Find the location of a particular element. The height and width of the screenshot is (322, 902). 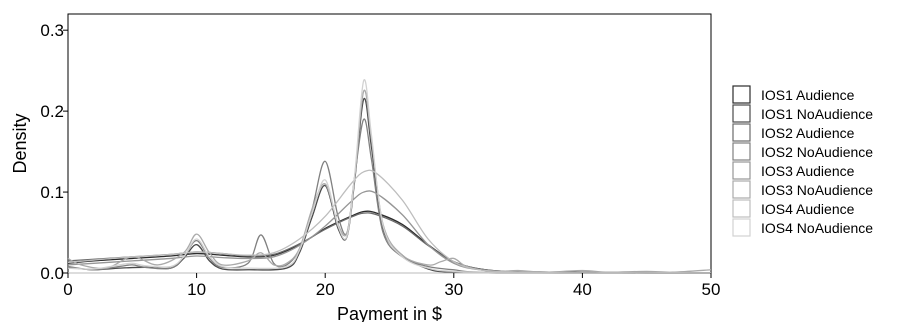

y-tick-label: 0.2 is located at coordinates (52, 111).